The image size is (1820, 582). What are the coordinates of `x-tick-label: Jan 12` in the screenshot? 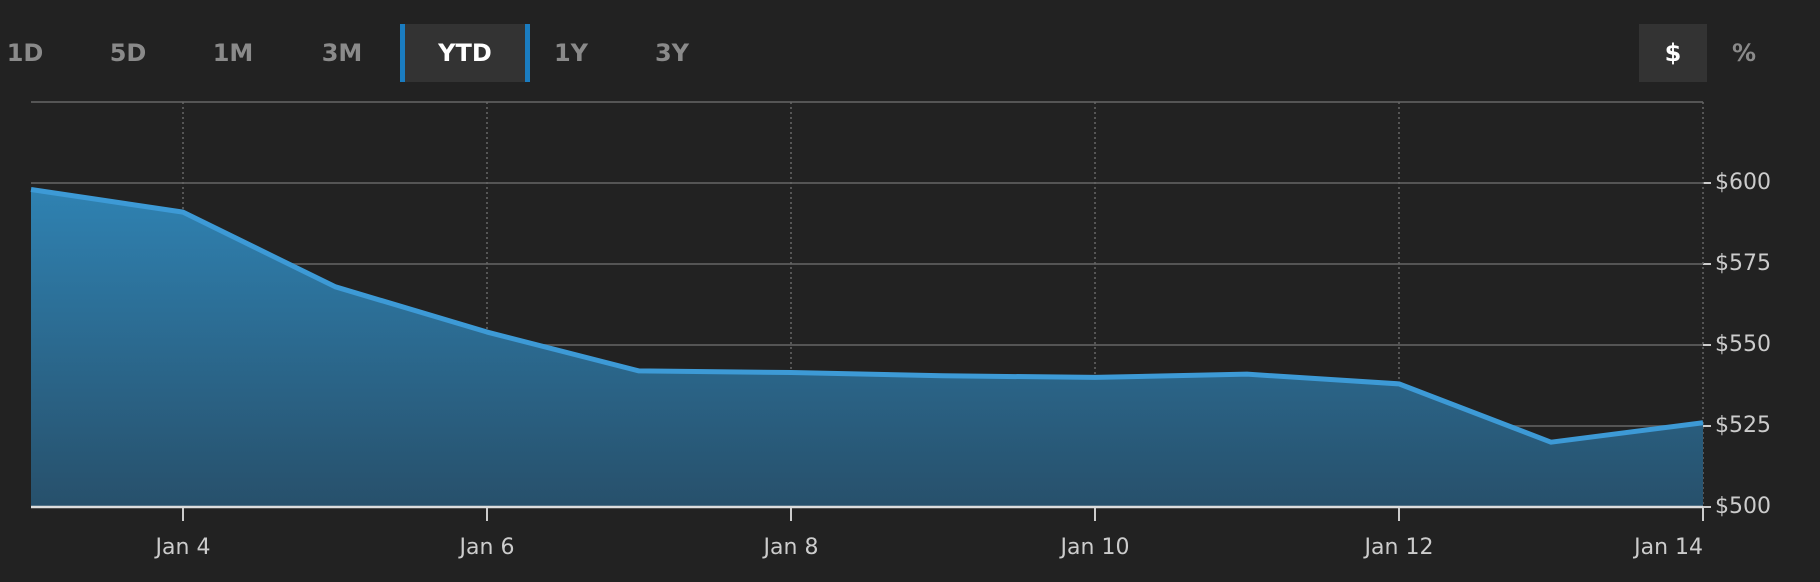 It's located at (1398, 547).